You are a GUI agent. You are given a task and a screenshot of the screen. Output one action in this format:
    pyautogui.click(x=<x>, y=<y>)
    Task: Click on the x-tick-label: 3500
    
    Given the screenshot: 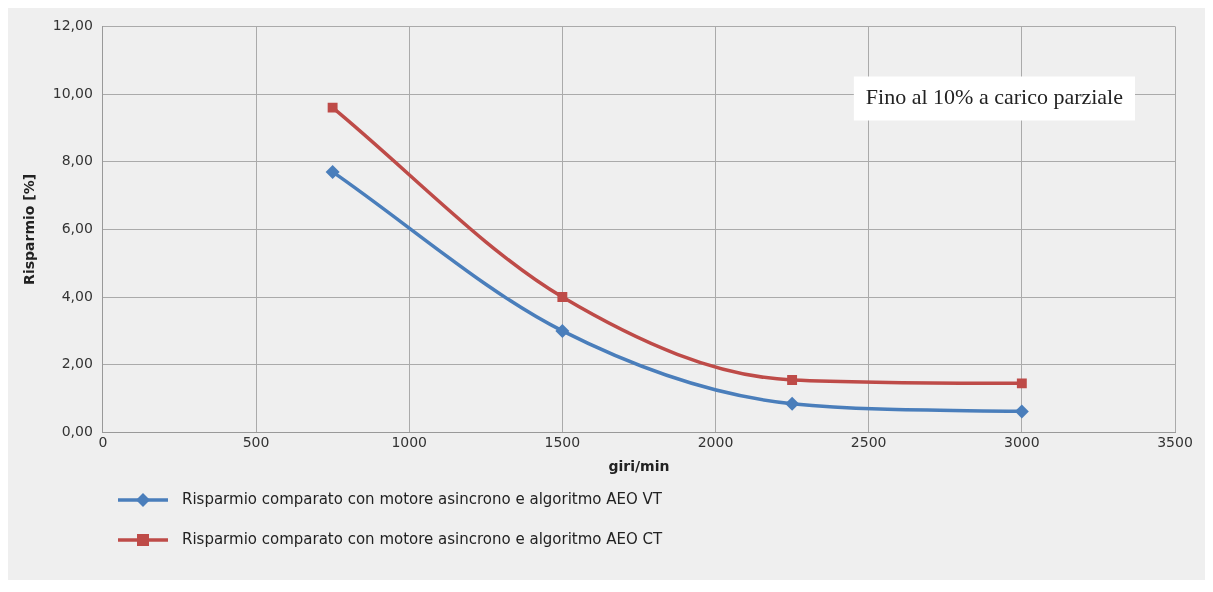 What is the action you would take?
    pyautogui.click(x=1175, y=442)
    